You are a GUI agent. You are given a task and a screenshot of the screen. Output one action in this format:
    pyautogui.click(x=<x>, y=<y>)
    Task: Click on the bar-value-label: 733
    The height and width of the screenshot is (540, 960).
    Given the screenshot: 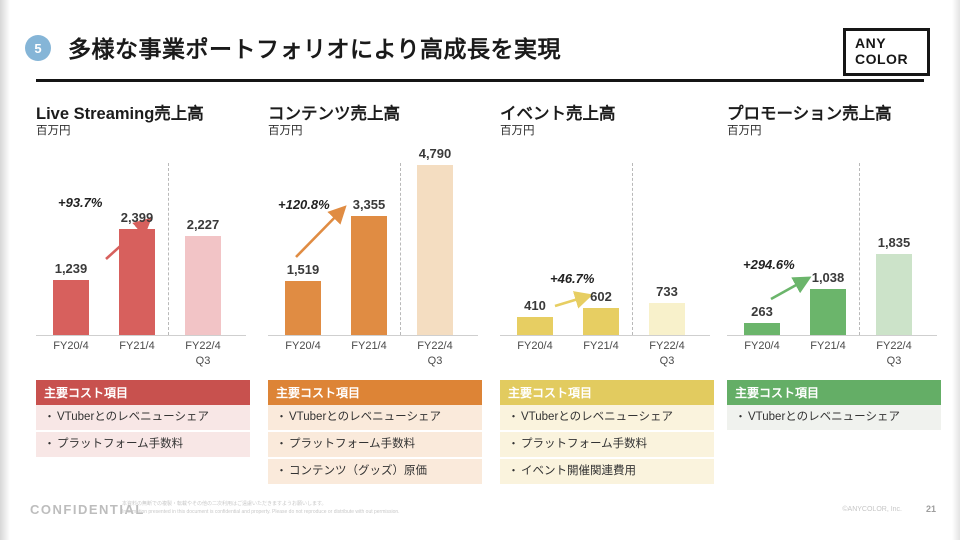 What is the action you would take?
    pyautogui.click(x=667, y=291)
    